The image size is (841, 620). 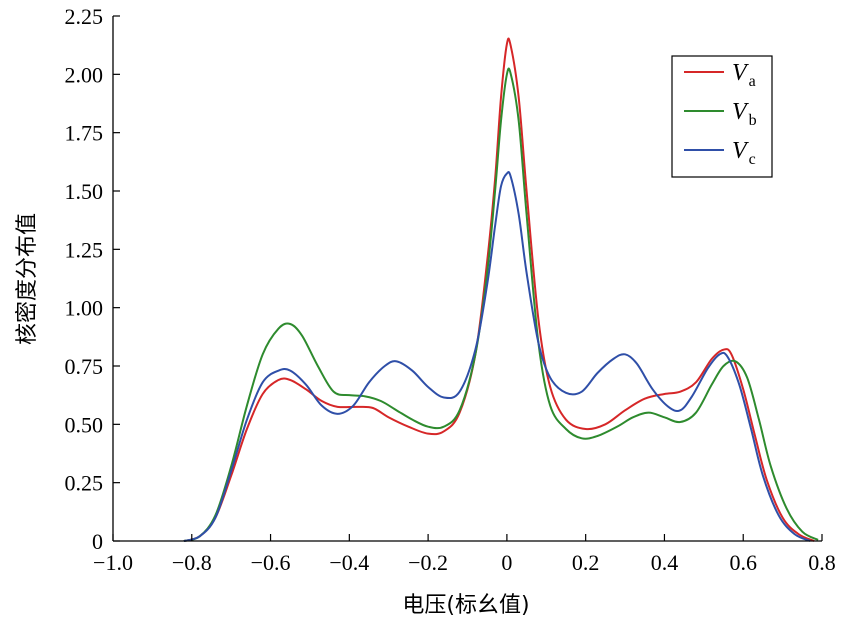 What do you see at coordinates (97, 541) in the screenshot?
I see `y-tick-label: 0` at bounding box center [97, 541].